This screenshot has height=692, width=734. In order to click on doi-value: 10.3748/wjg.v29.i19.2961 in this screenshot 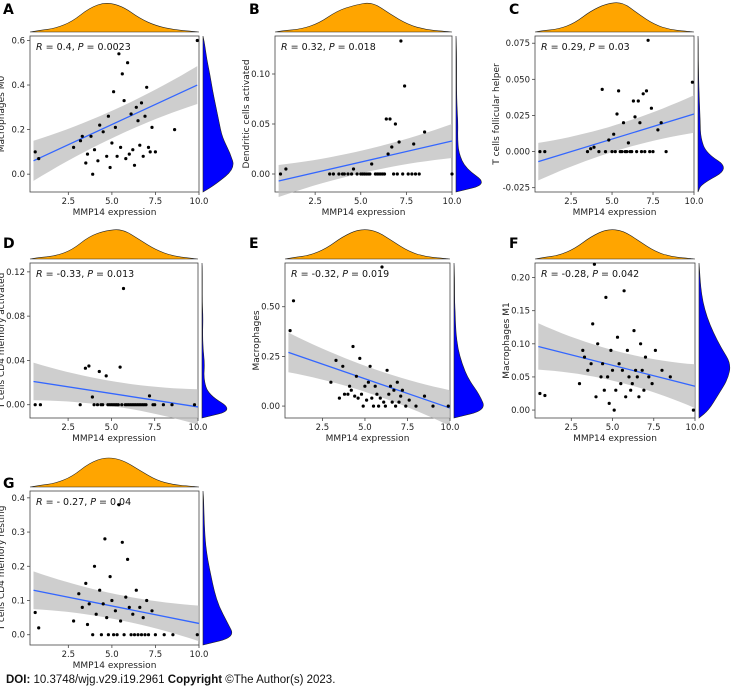, I will do `click(99, 680)`.